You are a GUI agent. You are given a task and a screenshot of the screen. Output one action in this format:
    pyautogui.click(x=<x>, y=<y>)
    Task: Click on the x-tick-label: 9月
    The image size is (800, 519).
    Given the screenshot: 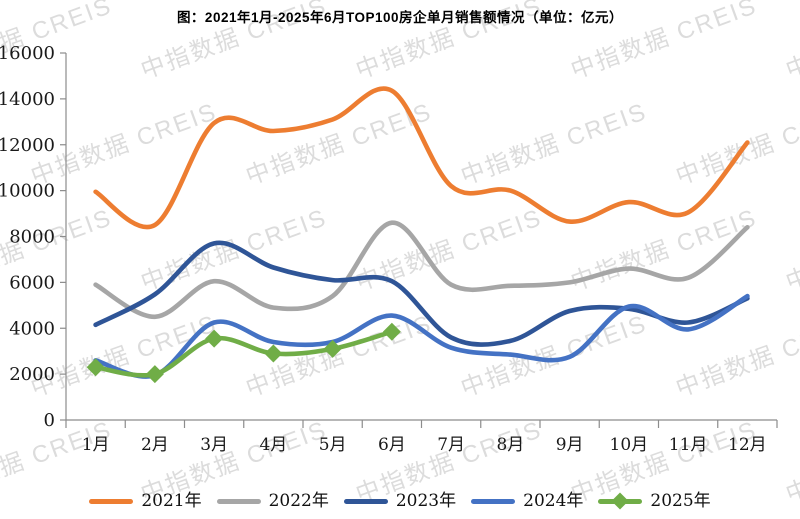 What is the action you would take?
    pyautogui.click(x=570, y=445)
    